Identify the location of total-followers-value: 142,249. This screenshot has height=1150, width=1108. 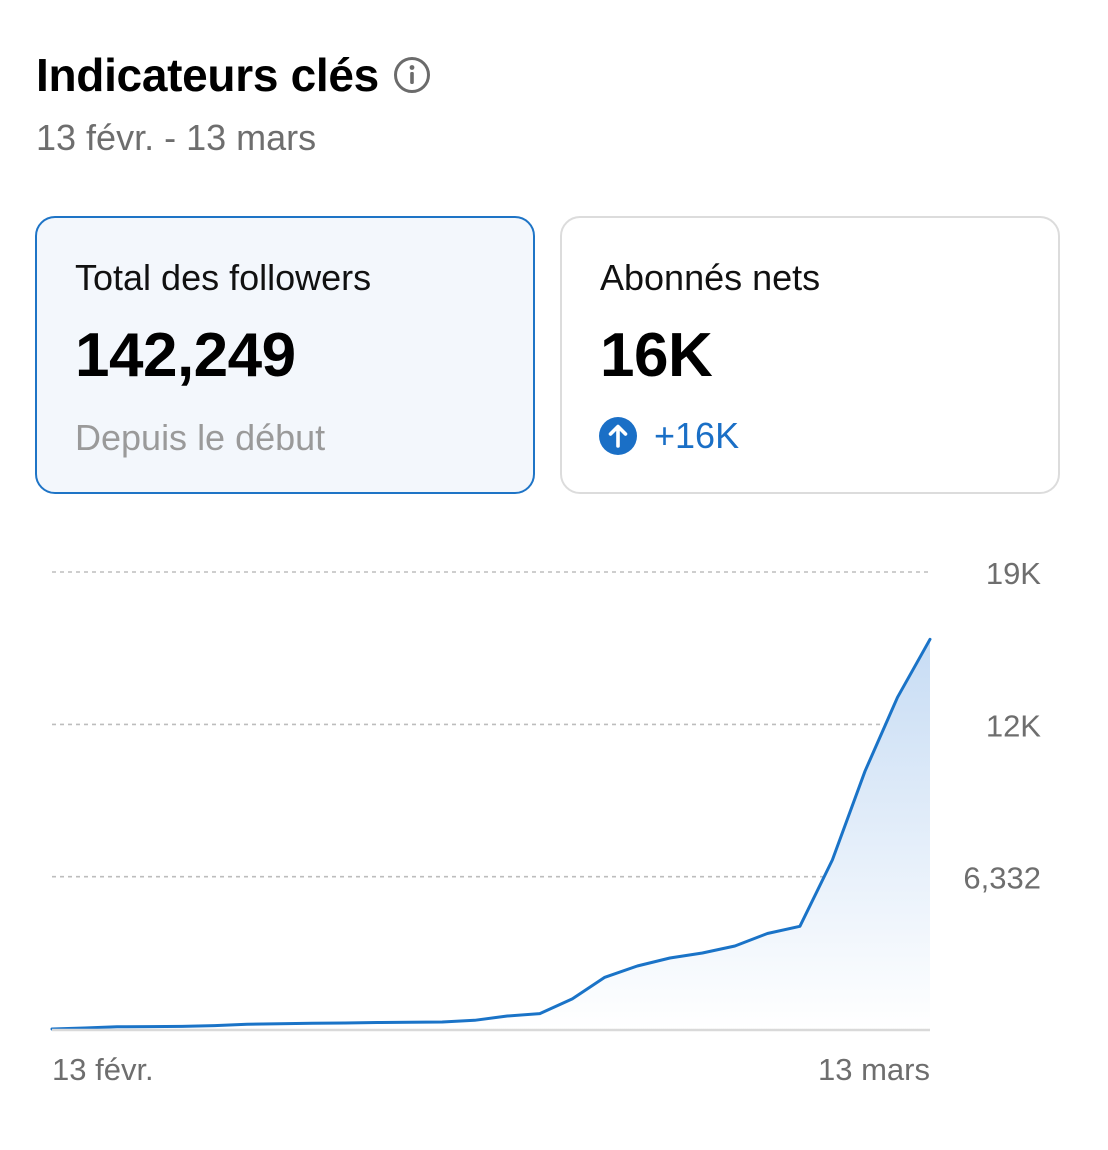
(185, 355).